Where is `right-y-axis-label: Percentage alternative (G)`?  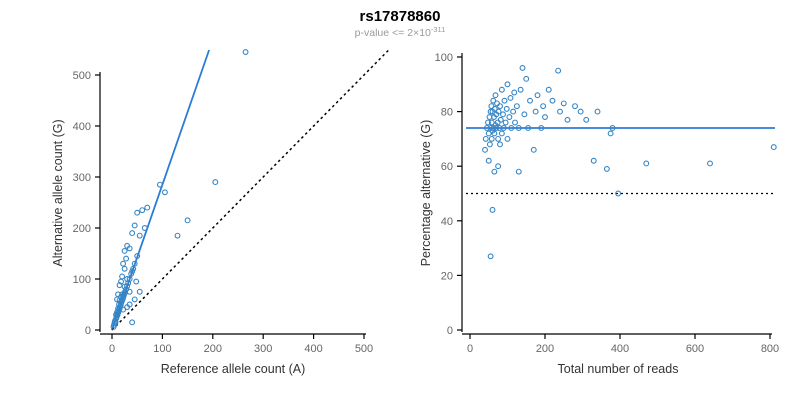
right-y-axis-label: Percentage alternative (G) is located at coordinates (426, 193).